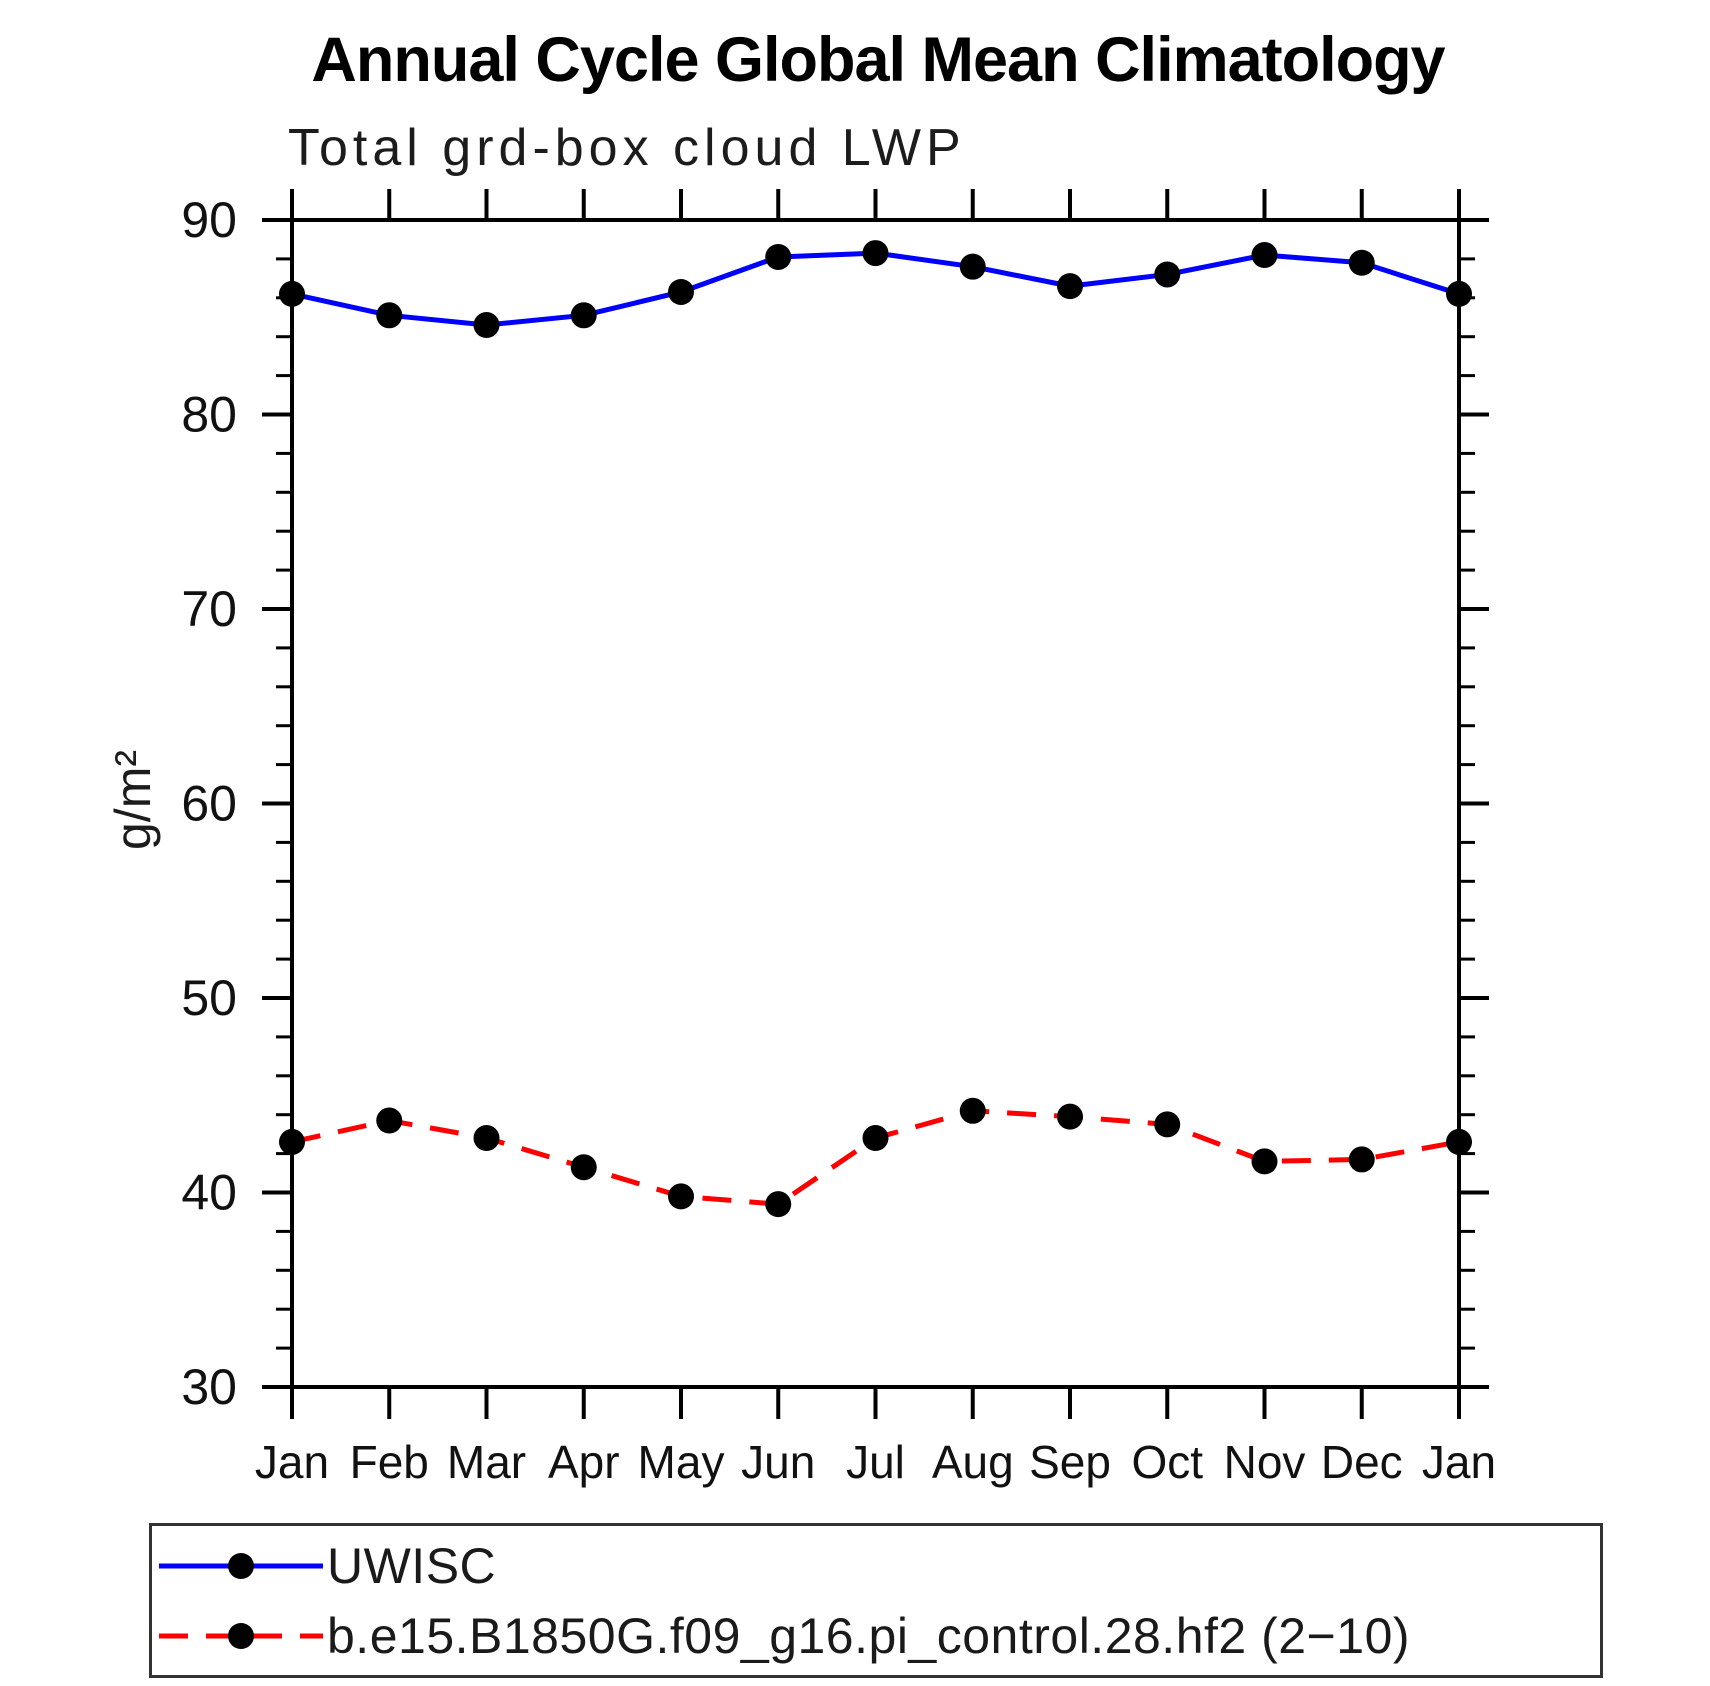 This screenshot has height=1686, width=1710. Describe the element at coordinates (1265, 1462) in the screenshot. I see `x-tick-label: Nov` at that location.